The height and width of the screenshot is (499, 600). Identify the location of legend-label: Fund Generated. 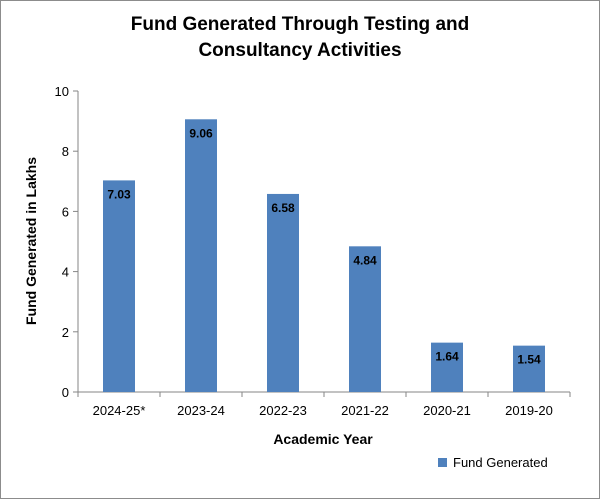
(500, 462).